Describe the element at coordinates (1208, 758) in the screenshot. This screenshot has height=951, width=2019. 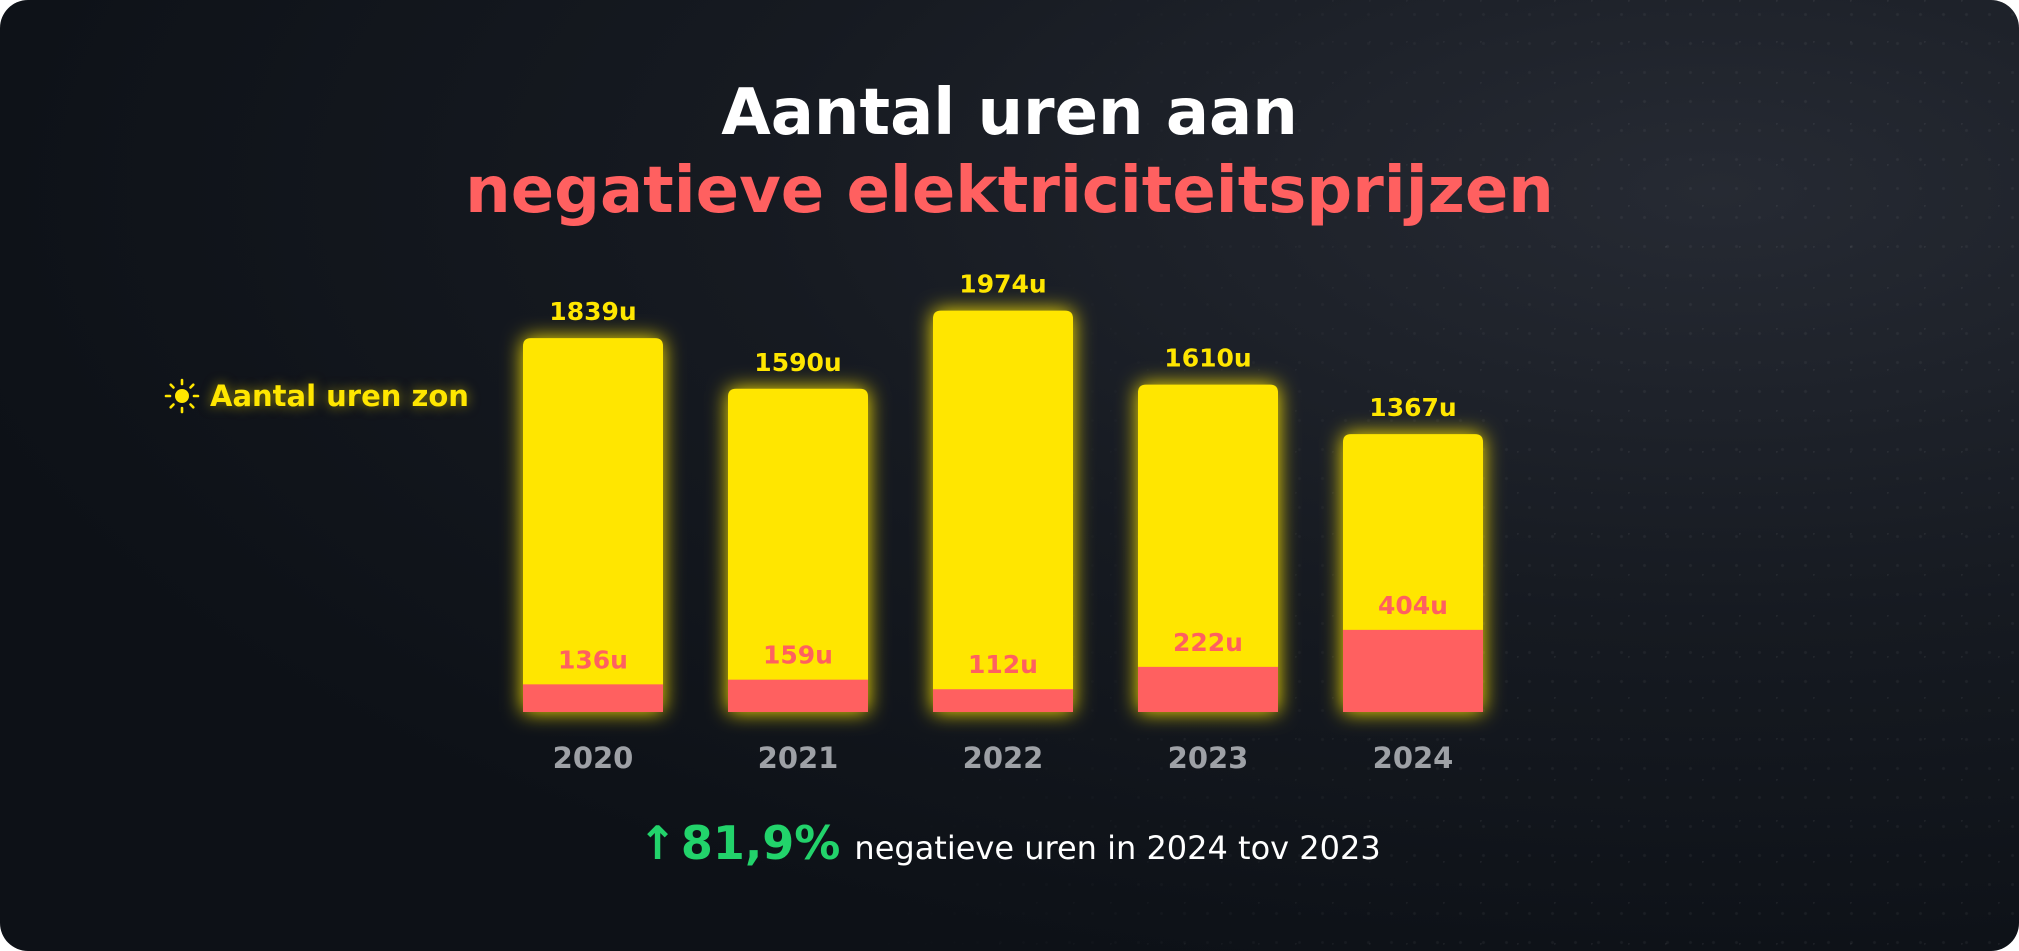
I see `x-axis-label-2023: 2023` at that location.